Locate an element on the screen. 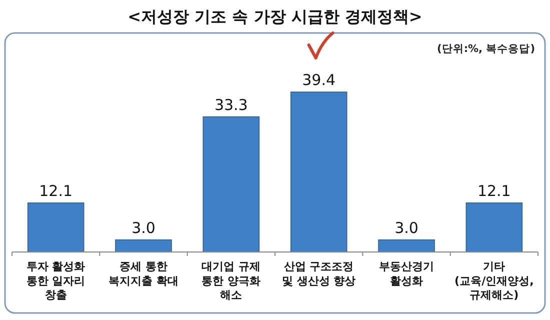  data-label: 33.3 is located at coordinates (231, 105).